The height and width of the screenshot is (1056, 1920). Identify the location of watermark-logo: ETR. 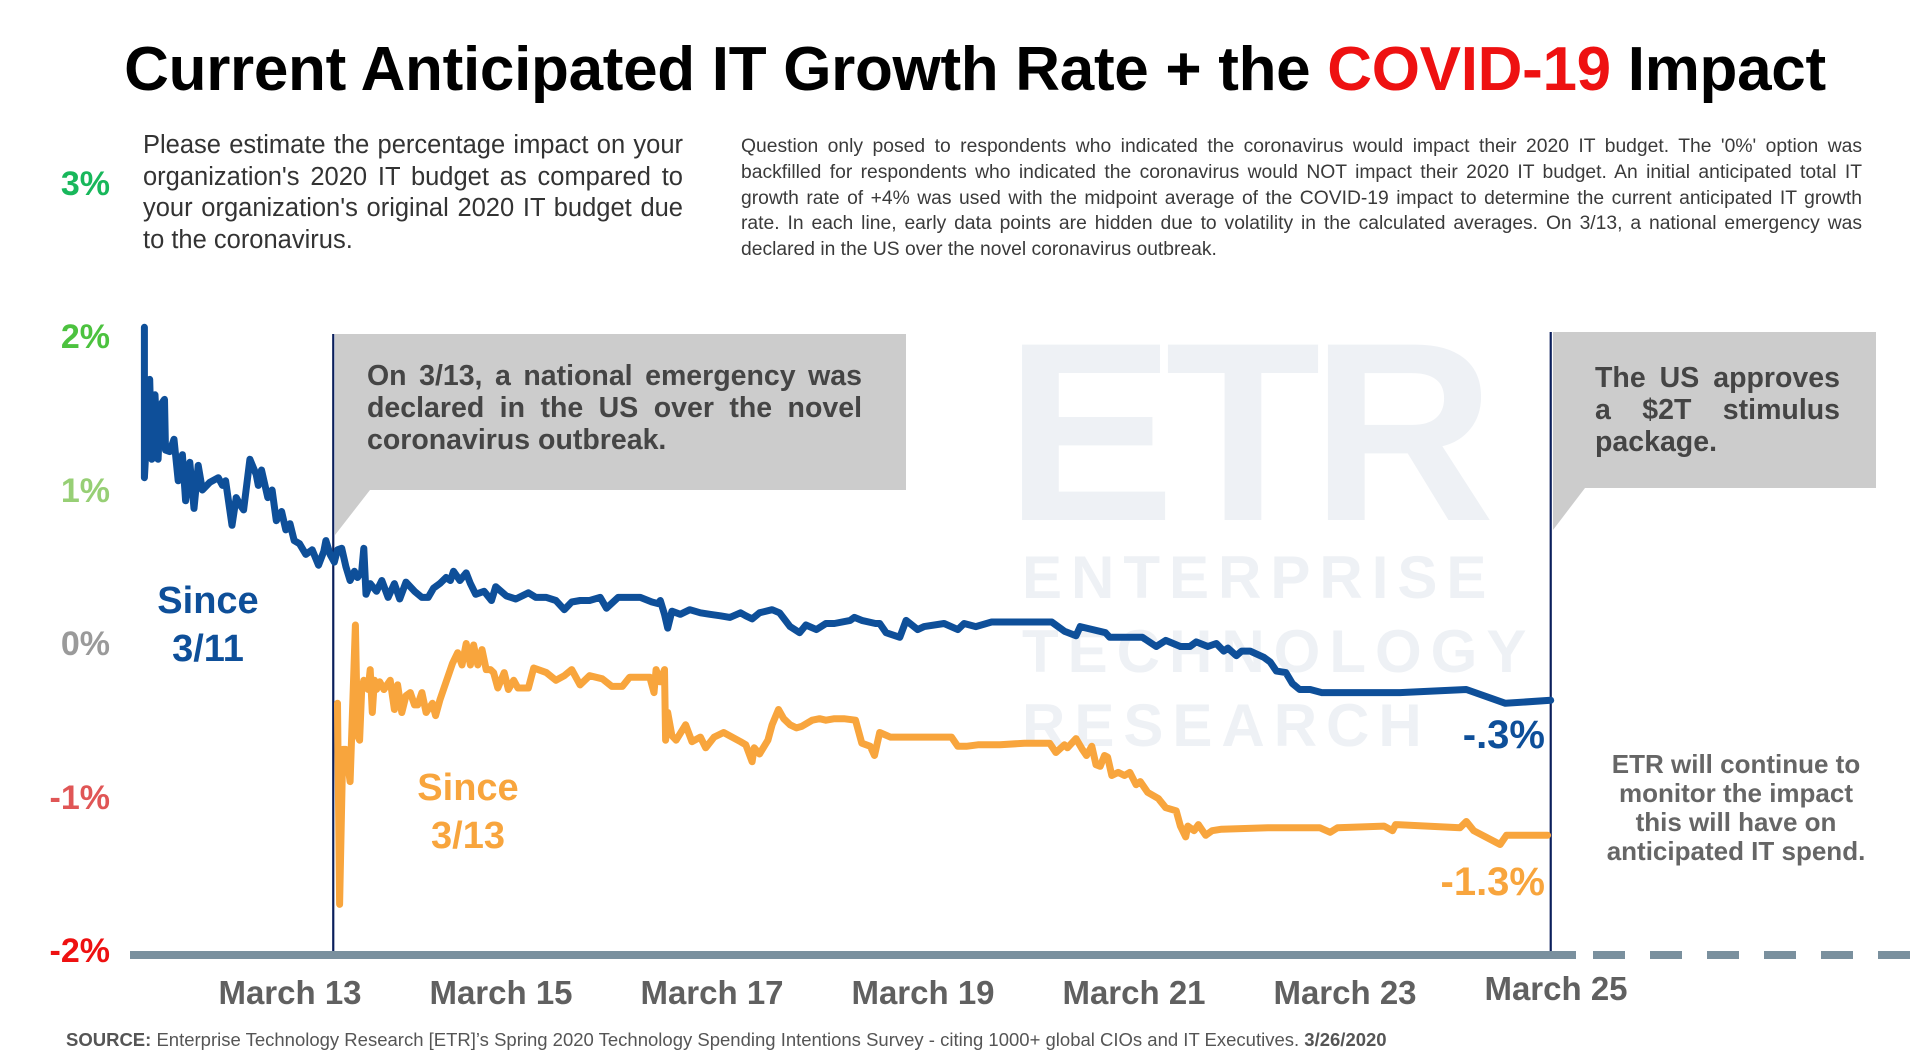
(1247, 432).